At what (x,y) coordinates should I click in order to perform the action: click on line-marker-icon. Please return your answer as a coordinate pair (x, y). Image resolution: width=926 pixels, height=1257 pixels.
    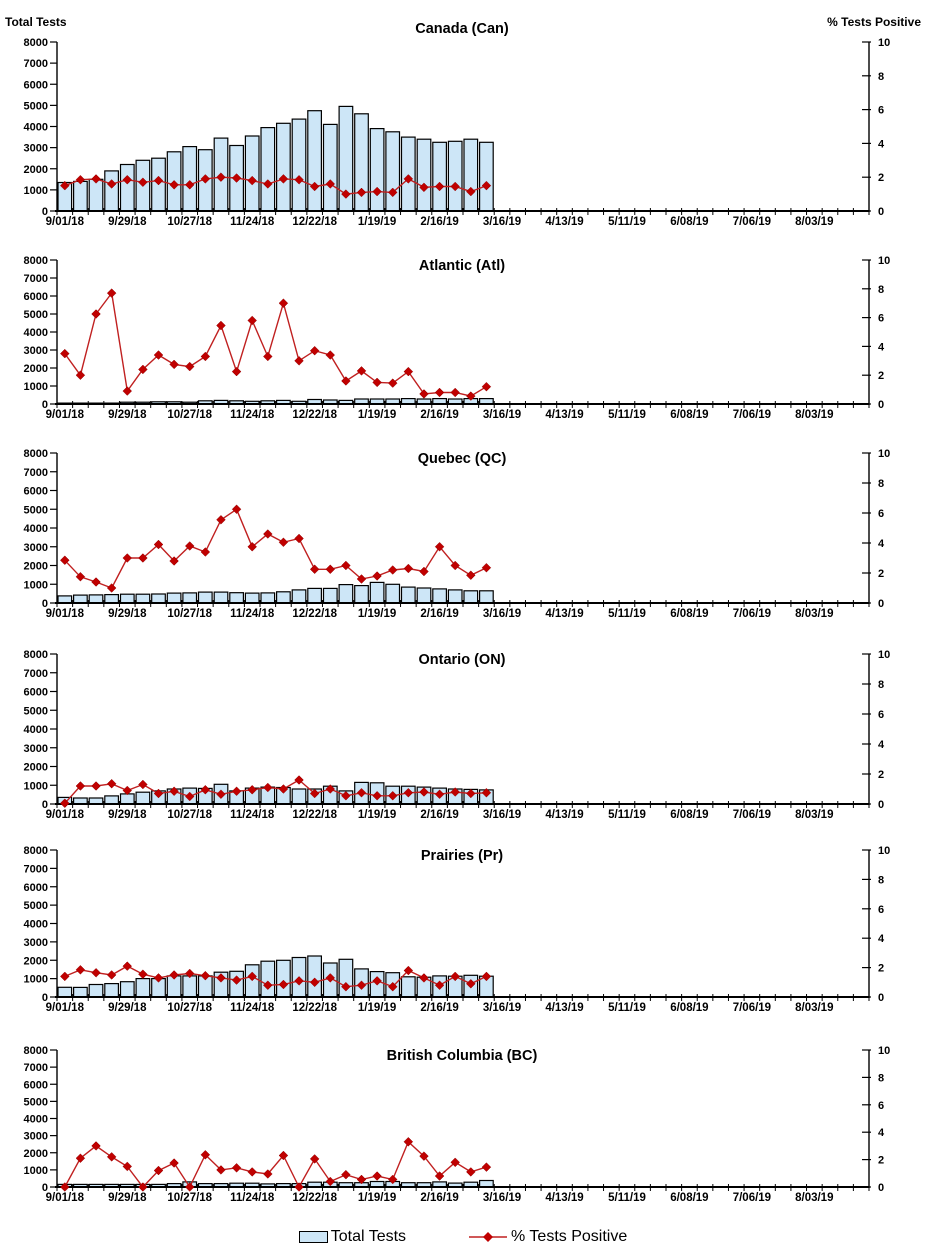
    Looking at the image, I should click on (488, 1237).